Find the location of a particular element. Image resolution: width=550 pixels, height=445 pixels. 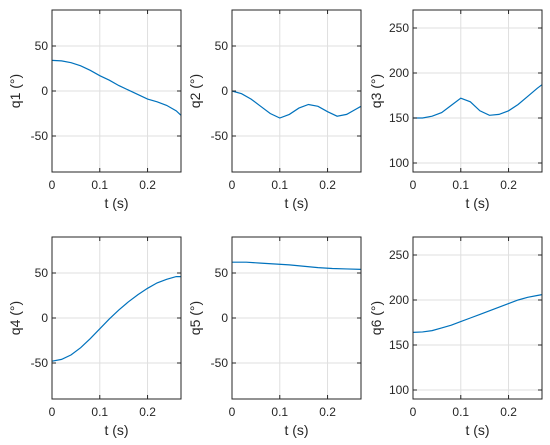

y-axis-label: q6 (°) is located at coordinates (376, 318).